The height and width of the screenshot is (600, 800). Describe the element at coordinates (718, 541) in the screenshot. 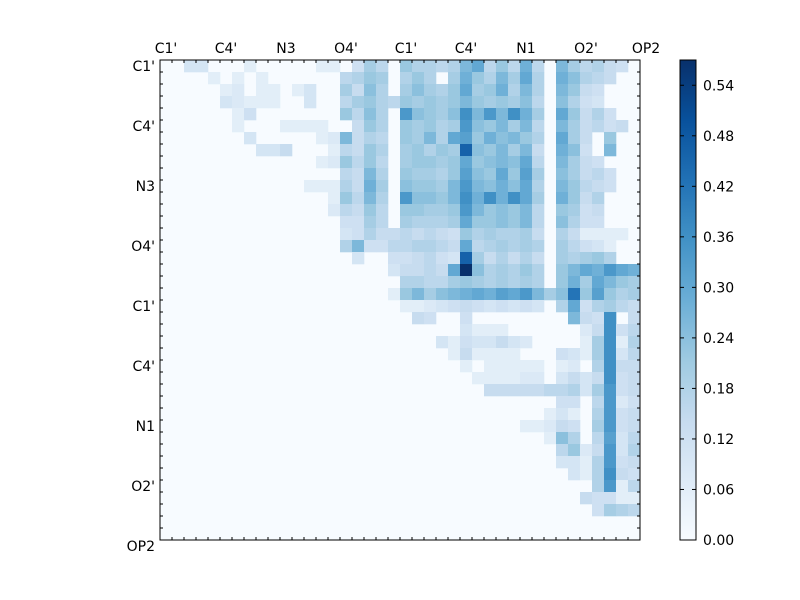

I see `colorbar-tick-label: 0.00` at that location.